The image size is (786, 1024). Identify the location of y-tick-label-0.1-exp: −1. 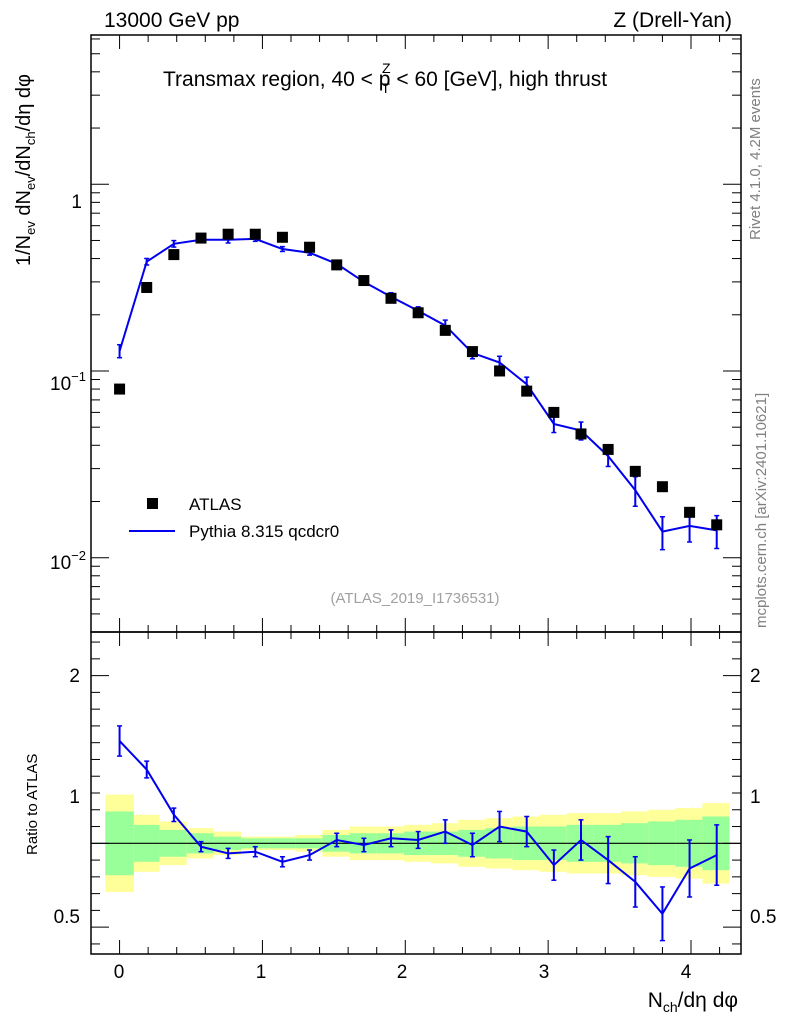
(78, 376).